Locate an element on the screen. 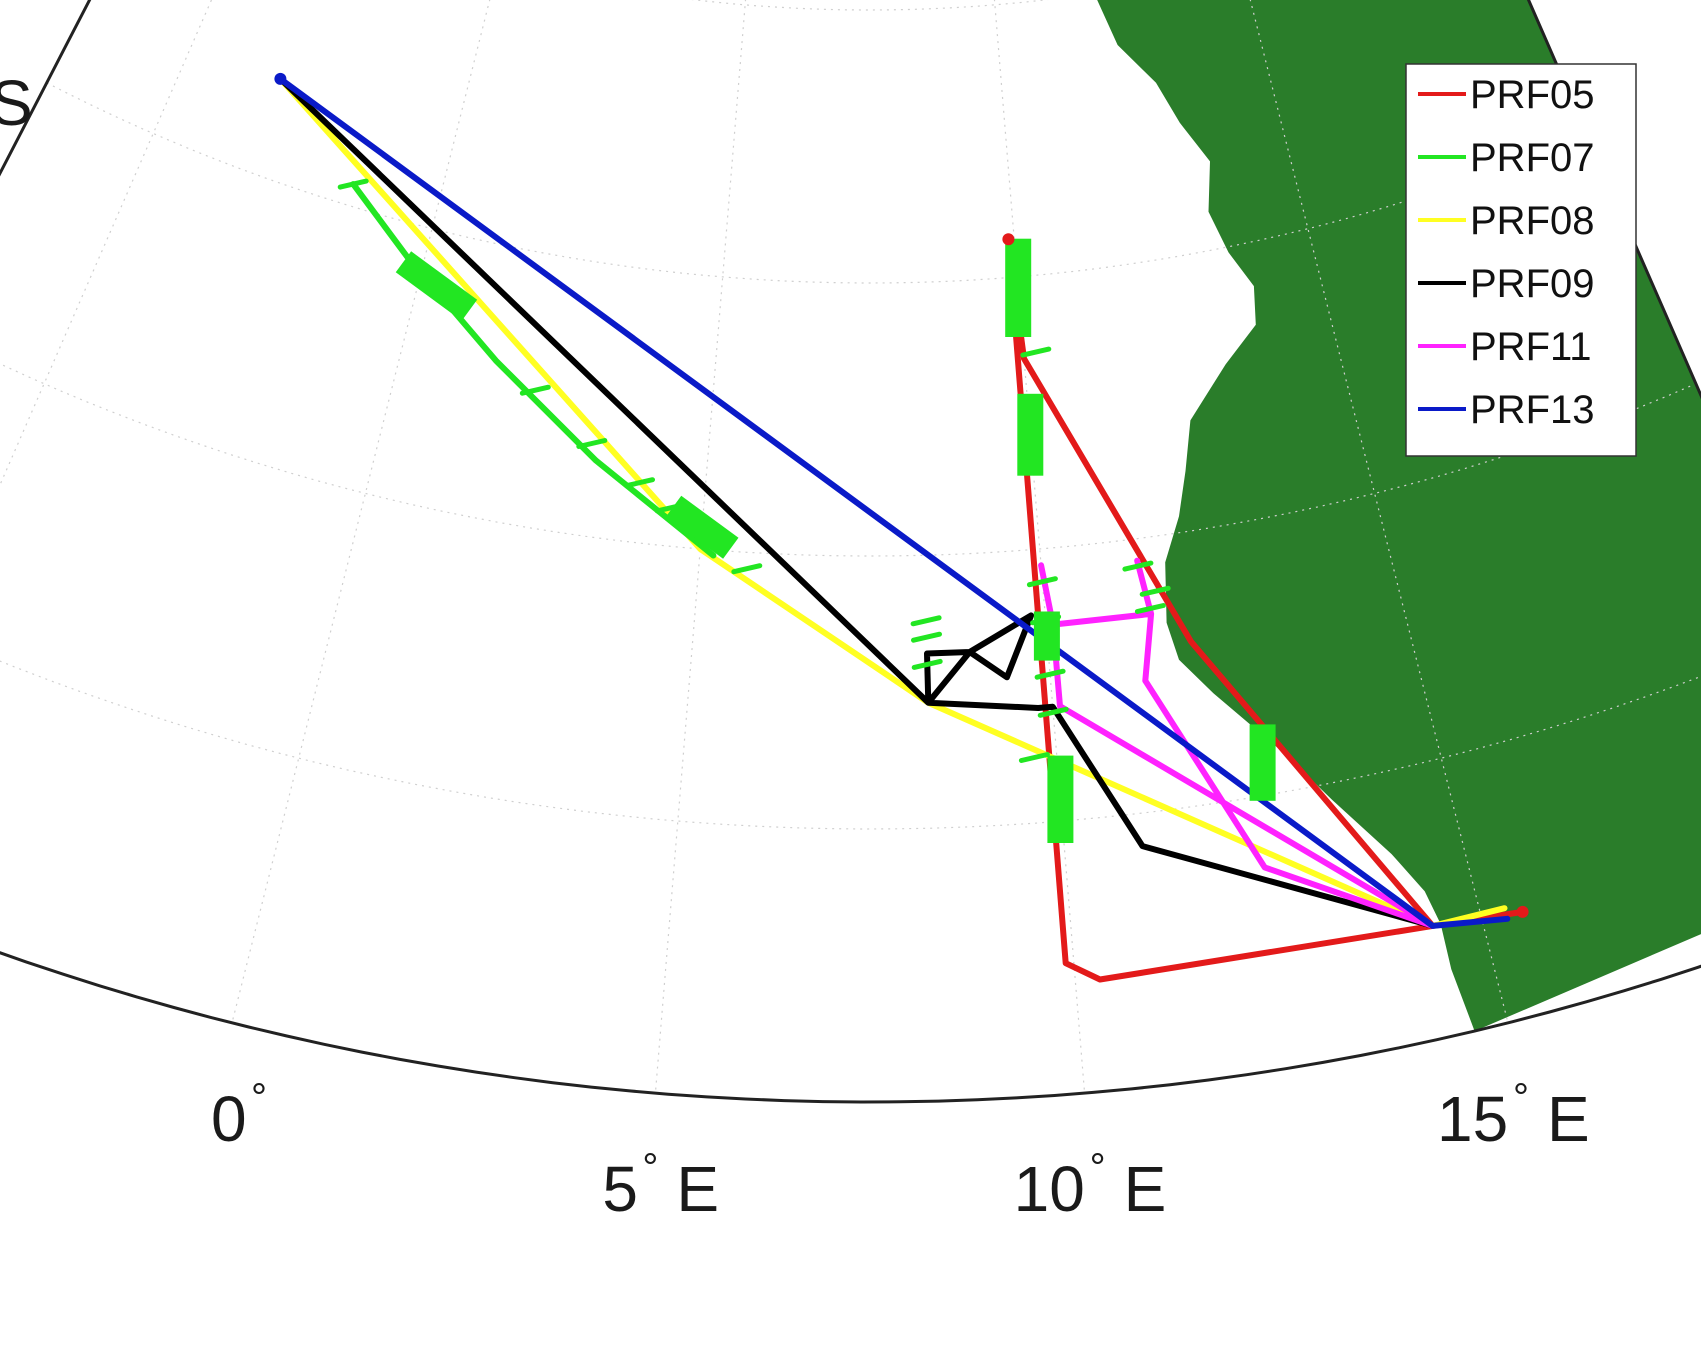  legend-label: PRF11 is located at coordinates (1531, 347).